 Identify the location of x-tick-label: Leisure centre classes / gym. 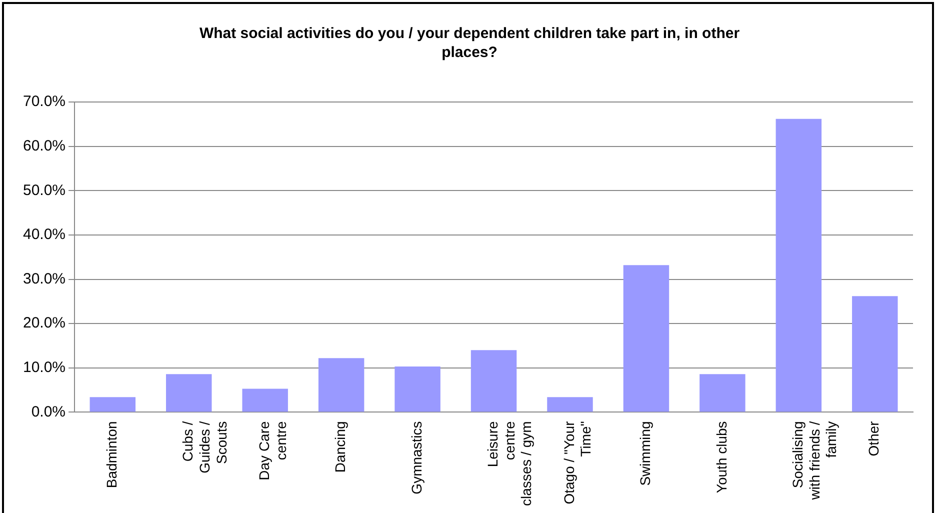
(509, 463).